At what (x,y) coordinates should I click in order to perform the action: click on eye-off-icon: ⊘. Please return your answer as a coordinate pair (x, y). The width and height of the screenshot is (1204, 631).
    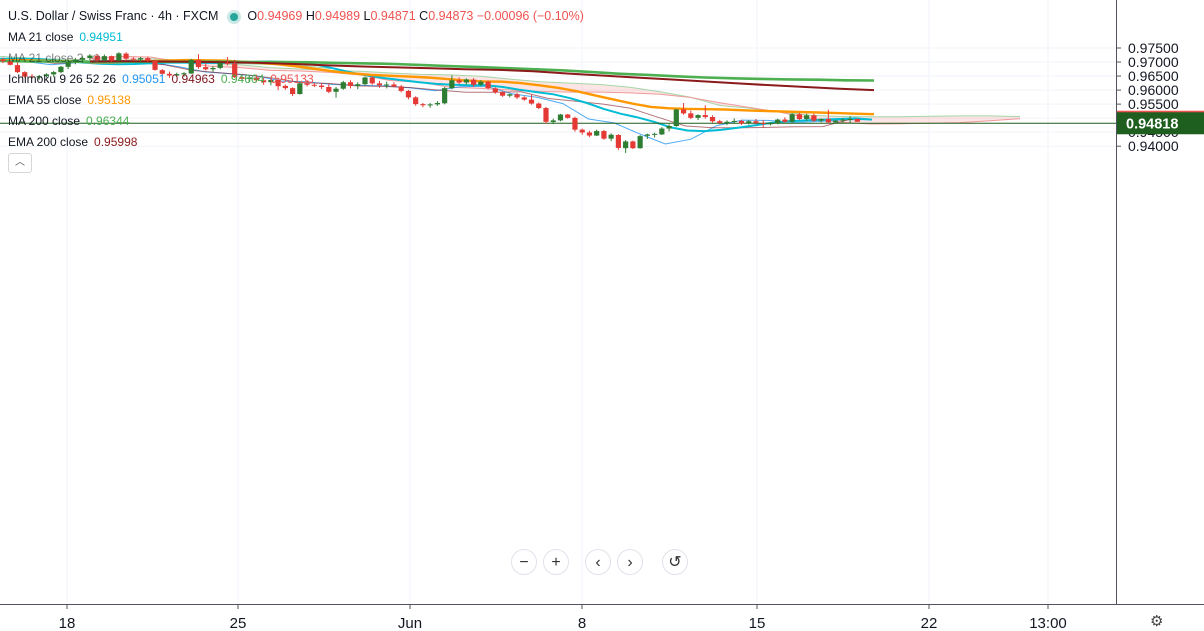
    Looking at the image, I should click on (96, 58).